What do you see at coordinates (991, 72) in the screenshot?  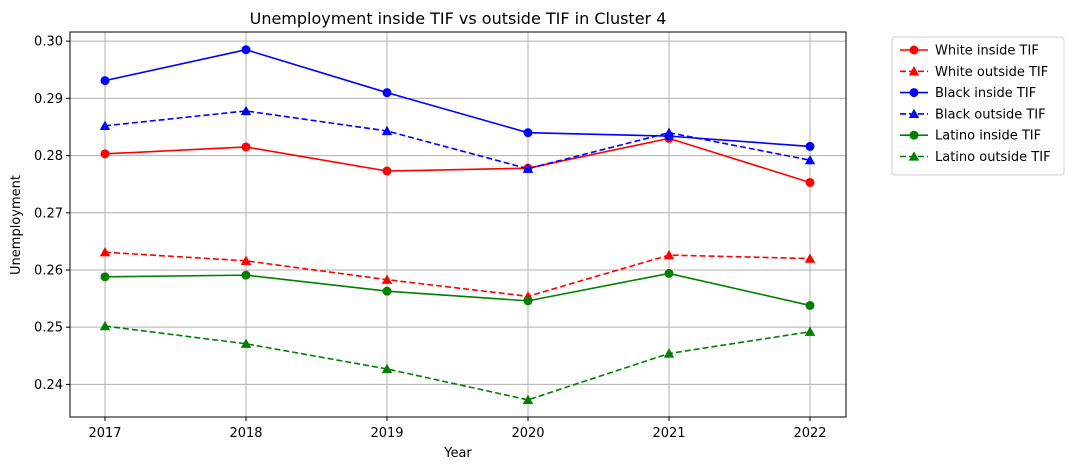 I see `legend-label: White outside TIF` at bounding box center [991, 72].